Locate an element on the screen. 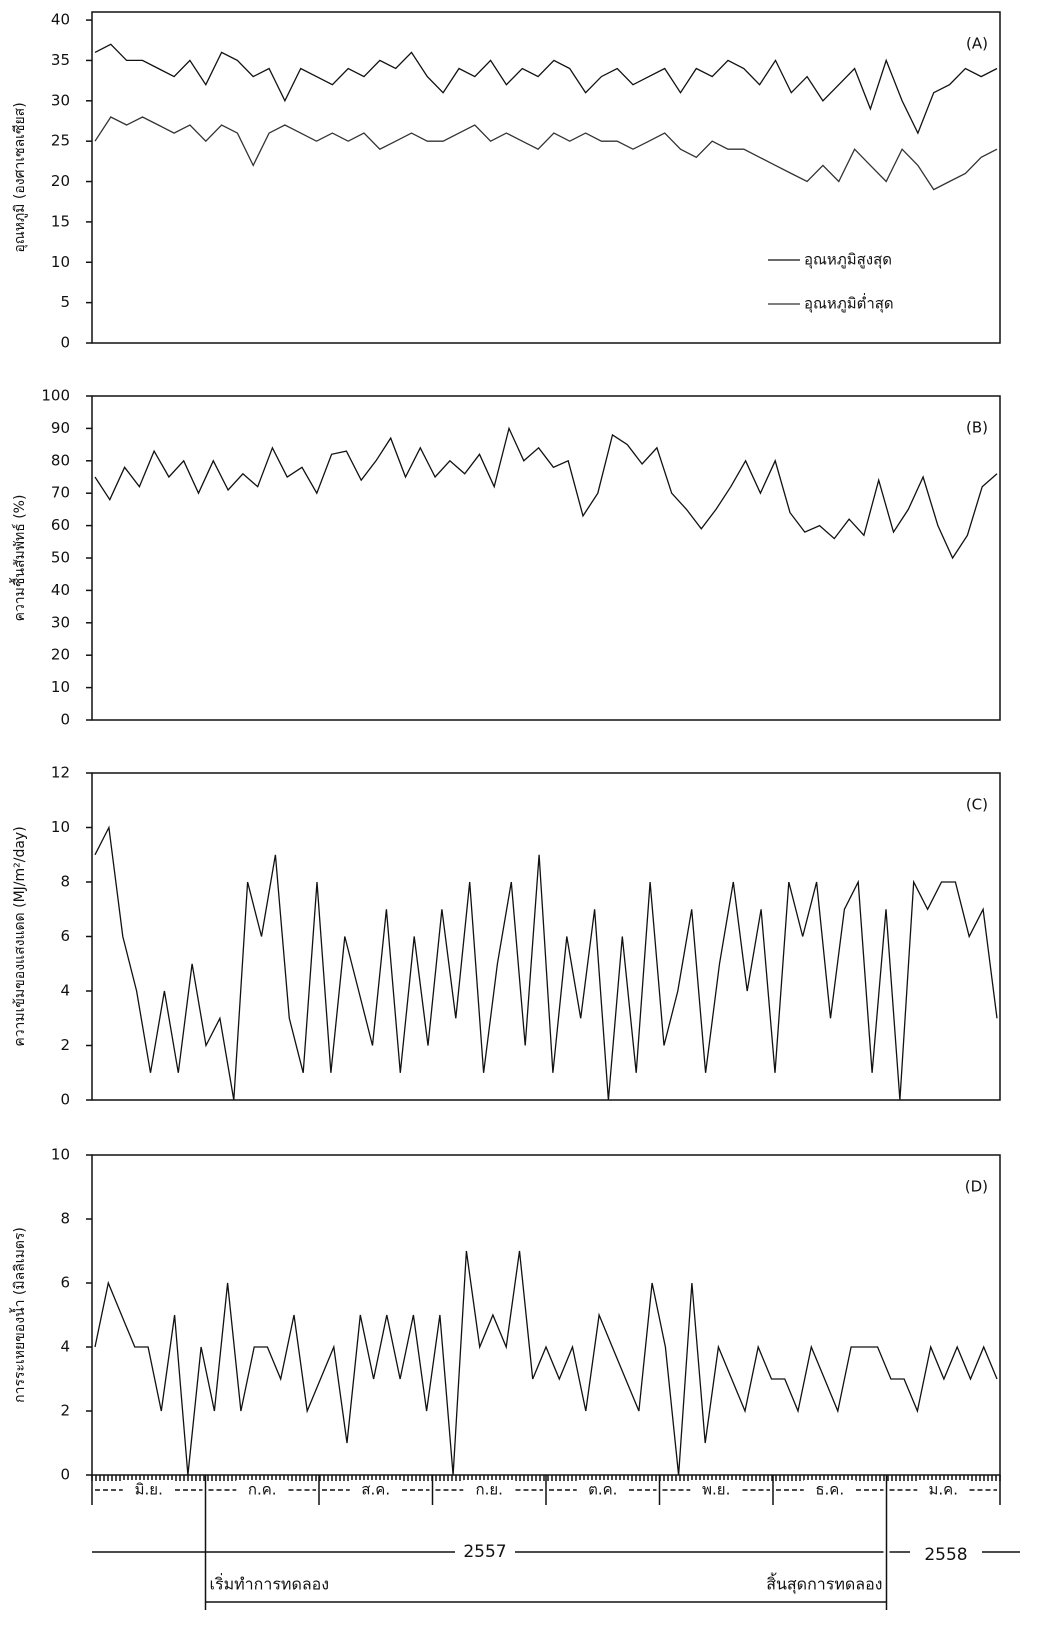 The width and height of the screenshot is (1042, 1630). y-tick-label: 25 is located at coordinates (60, 141).